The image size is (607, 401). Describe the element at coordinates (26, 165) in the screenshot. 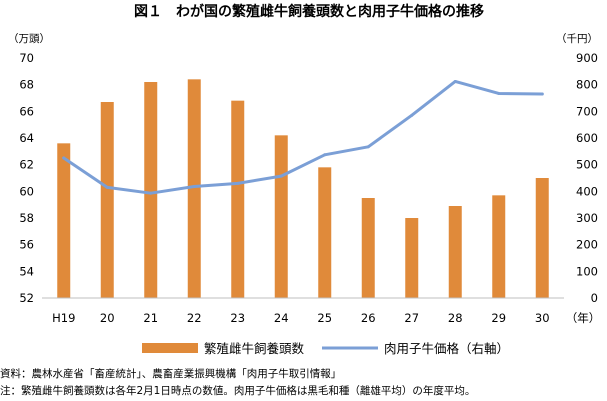

I see `left-tick-label: 62` at that location.